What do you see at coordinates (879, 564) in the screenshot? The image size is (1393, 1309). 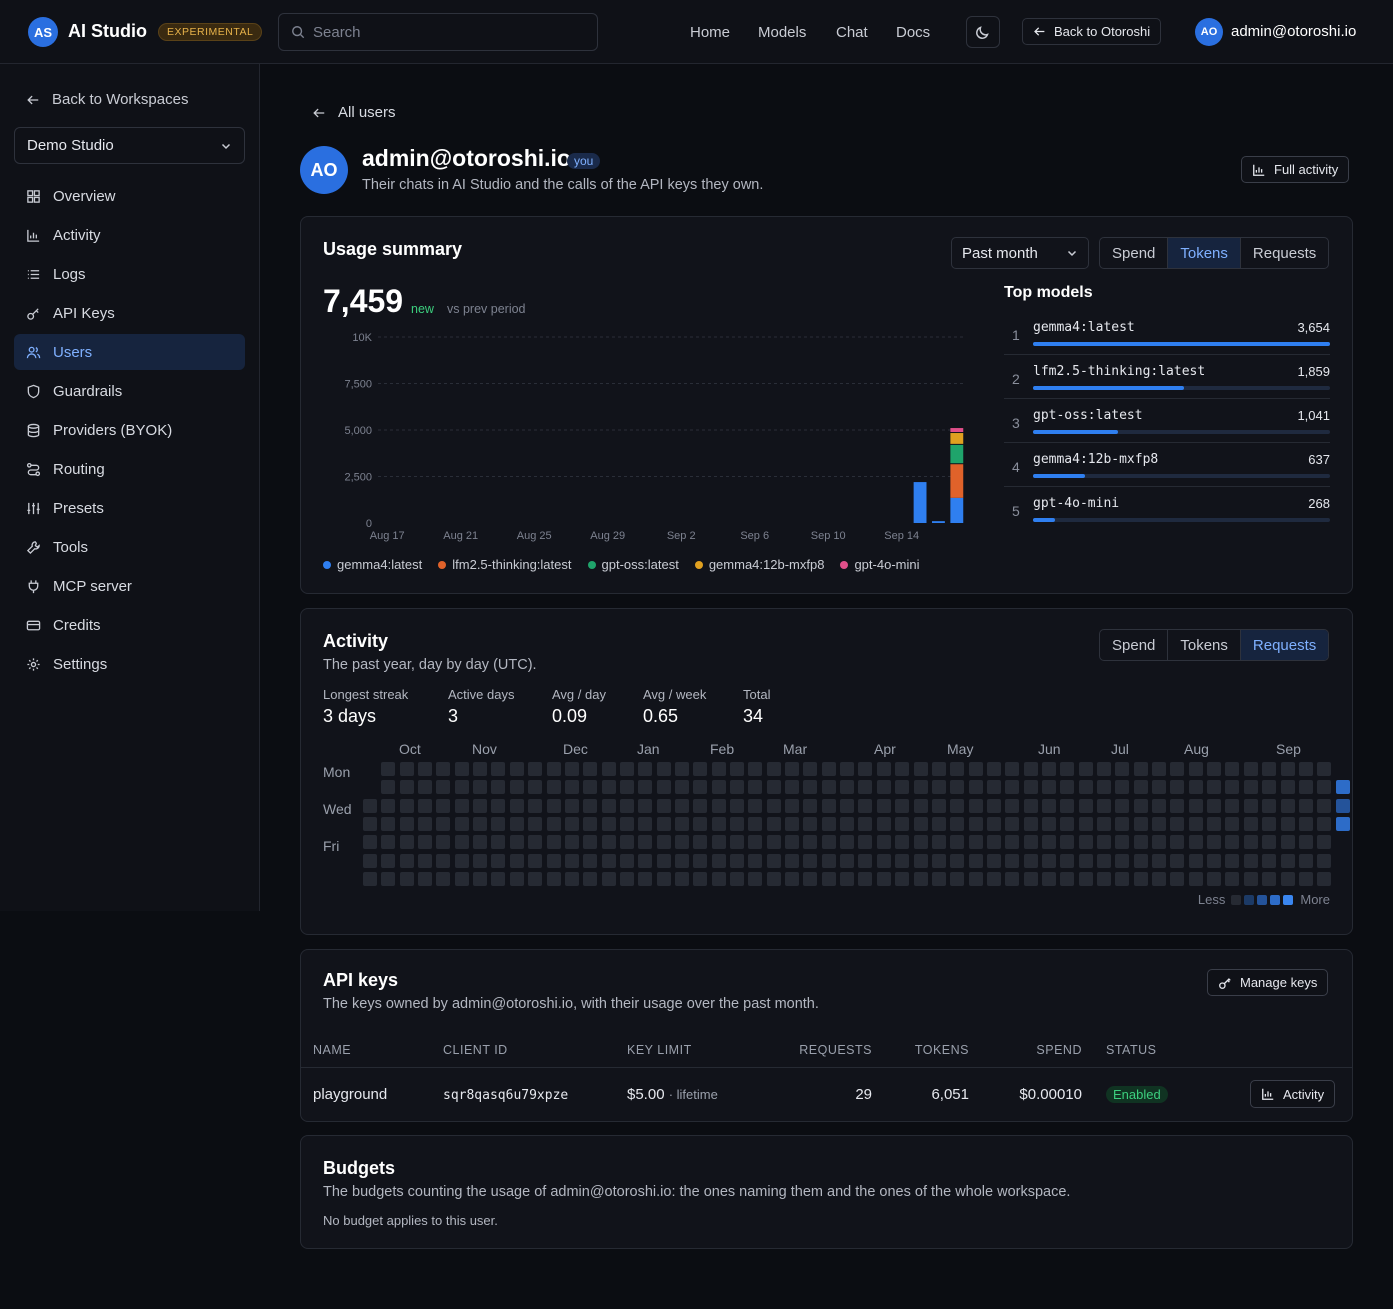 I see `legend-item: gpt-4o-mini` at bounding box center [879, 564].